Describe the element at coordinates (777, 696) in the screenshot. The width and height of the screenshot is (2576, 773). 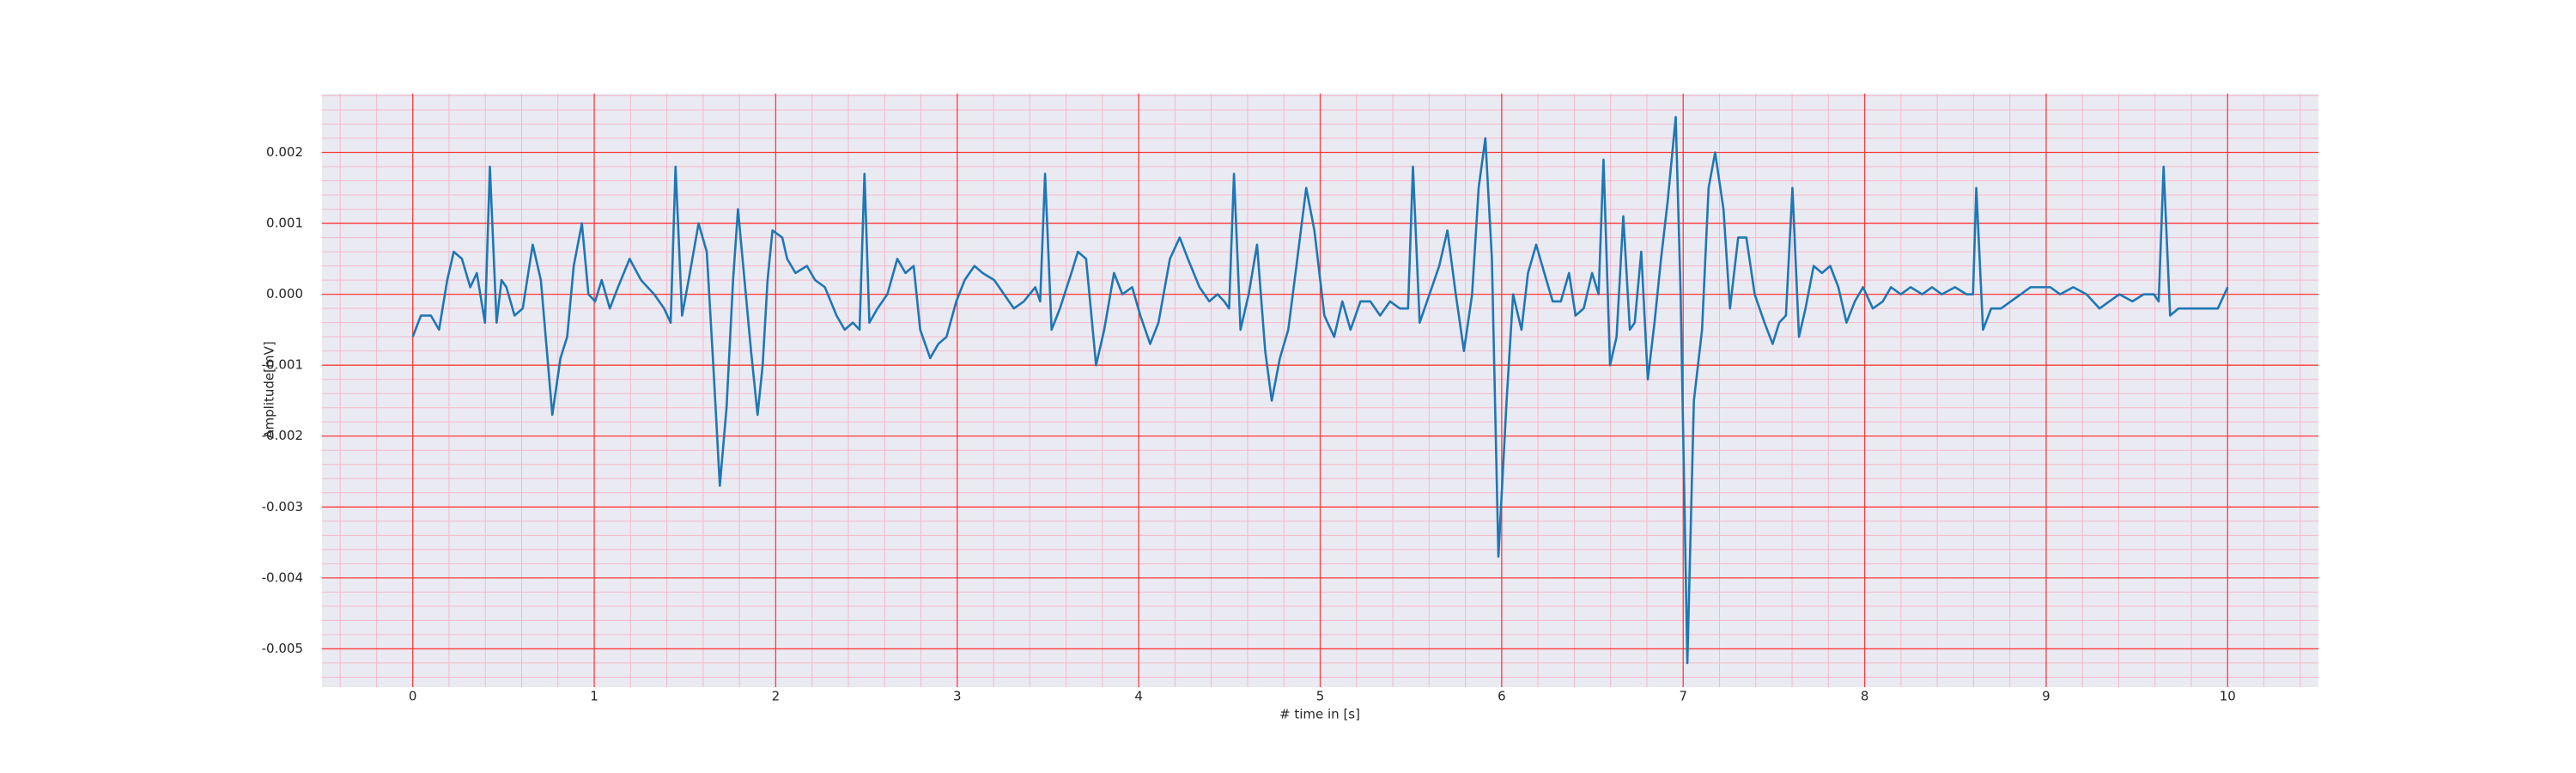
I see `x-tick-label: 2` at that location.